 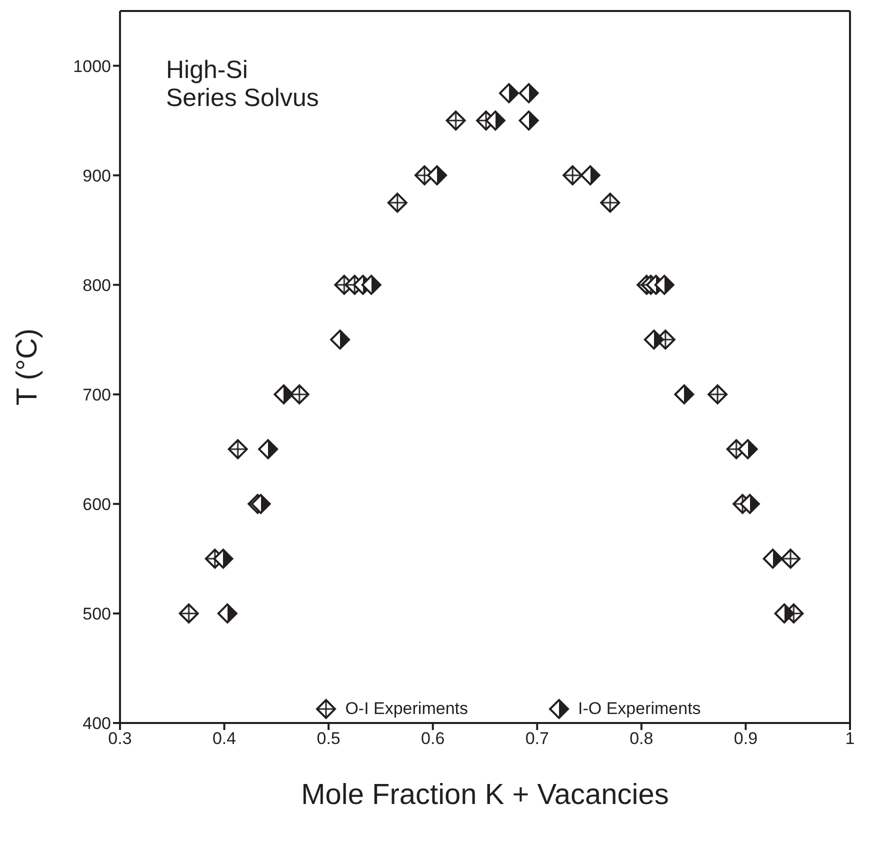 I want to click on y-tick-label: 600, so click(x=96, y=504).